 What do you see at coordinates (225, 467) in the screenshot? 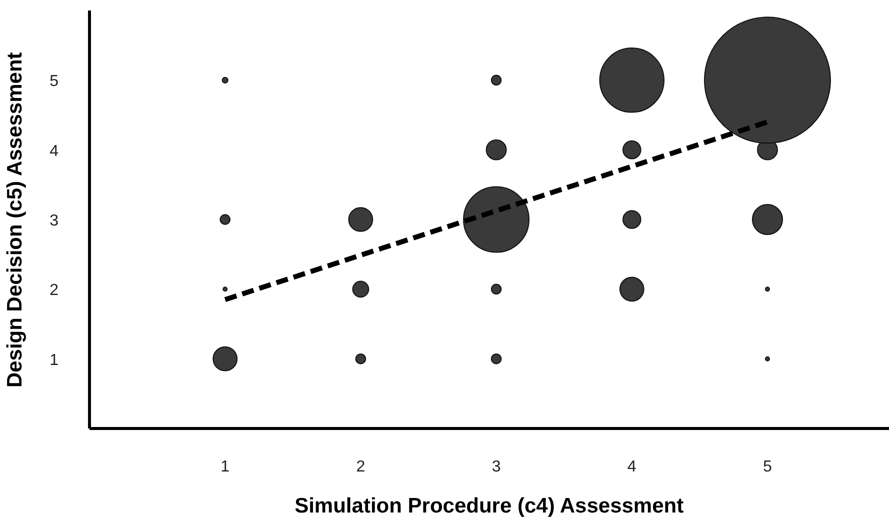
I see `x-tick-label: 1` at bounding box center [225, 467].